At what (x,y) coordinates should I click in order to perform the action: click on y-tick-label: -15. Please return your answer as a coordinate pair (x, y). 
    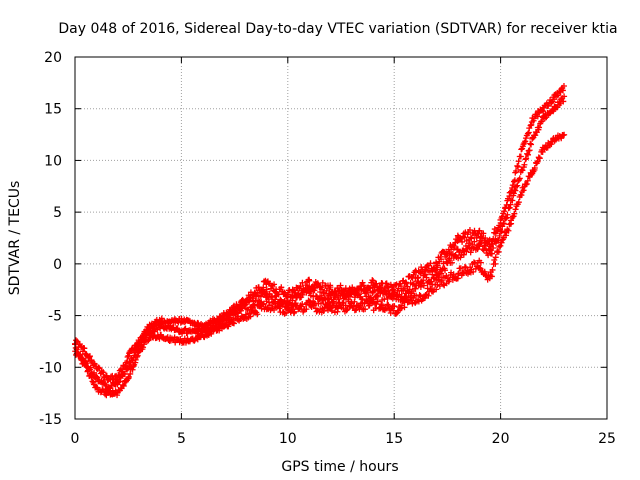
    Looking at the image, I should click on (50, 420).